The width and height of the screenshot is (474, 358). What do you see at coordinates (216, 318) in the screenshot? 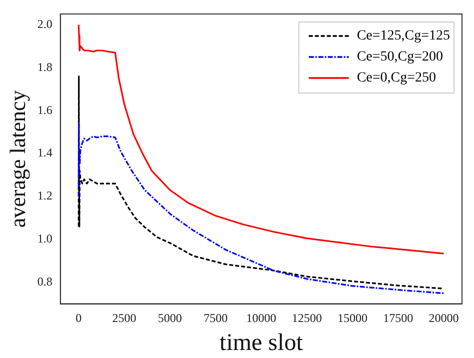
I see `x-tick-label: 7500` at bounding box center [216, 318].